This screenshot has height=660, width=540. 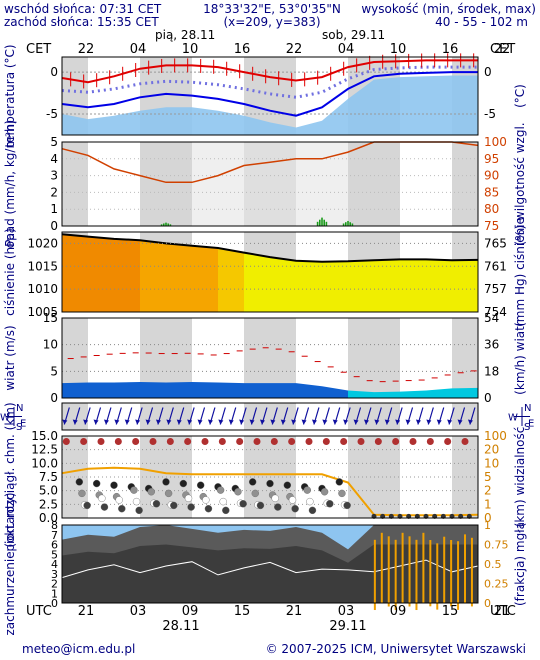 I want to click on contact-email: meteo@icm.edu.pl, so click(x=78, y=649).